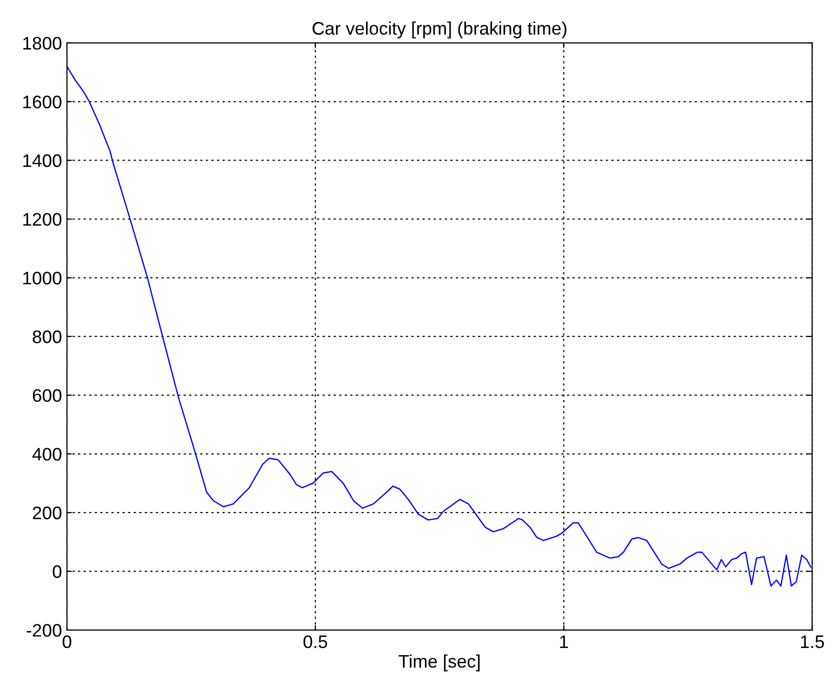 The width and height of the screenshot is (833, 697). What do you see at coordinates (47, 337) in the screenshot?
I see `y-tick-label: 800` at bounding box center [47, 337].